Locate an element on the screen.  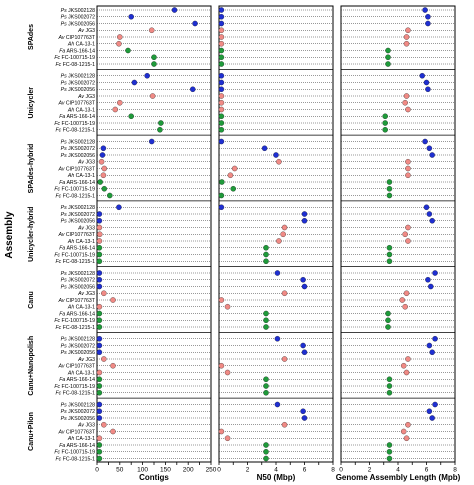
x-tick-label: 50 is located at coordinates (120, 470).